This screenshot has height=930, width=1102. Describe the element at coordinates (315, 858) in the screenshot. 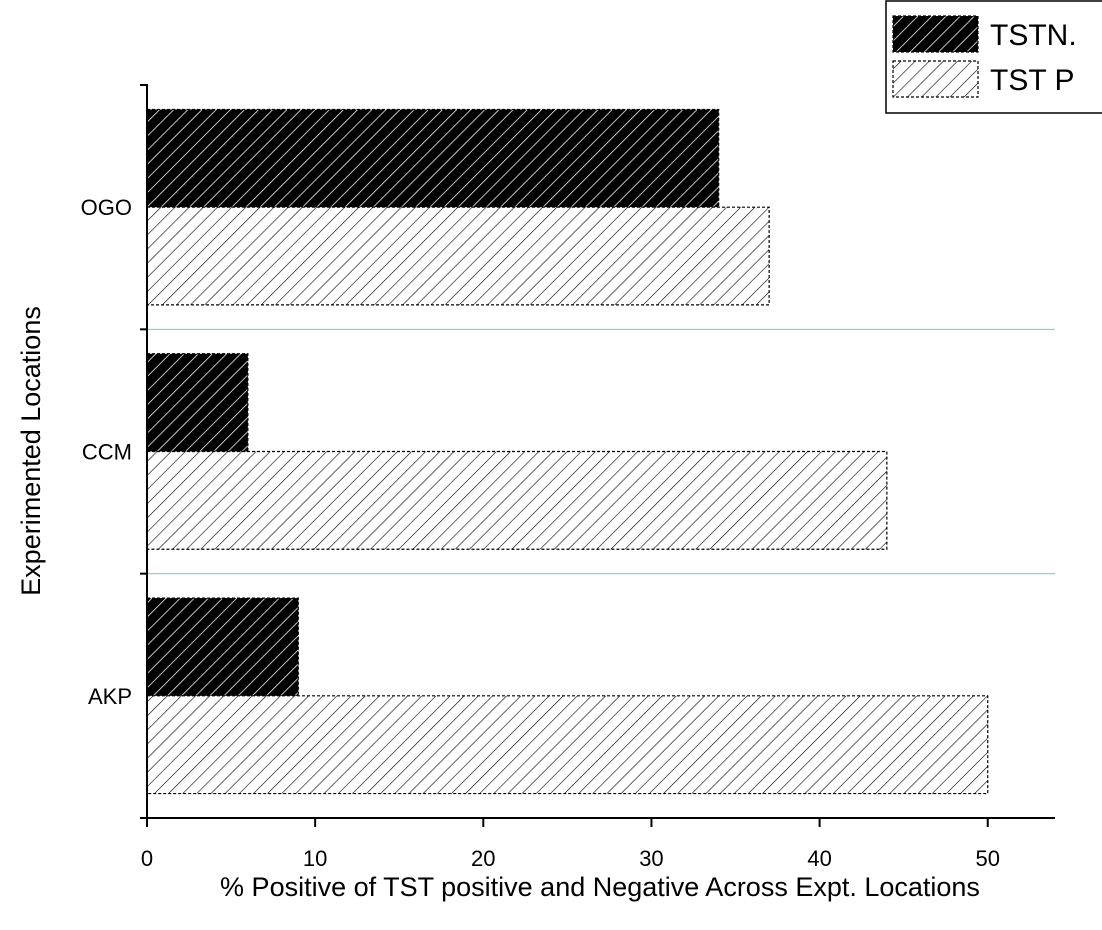

I see `x-tick-label: 10` at that location.